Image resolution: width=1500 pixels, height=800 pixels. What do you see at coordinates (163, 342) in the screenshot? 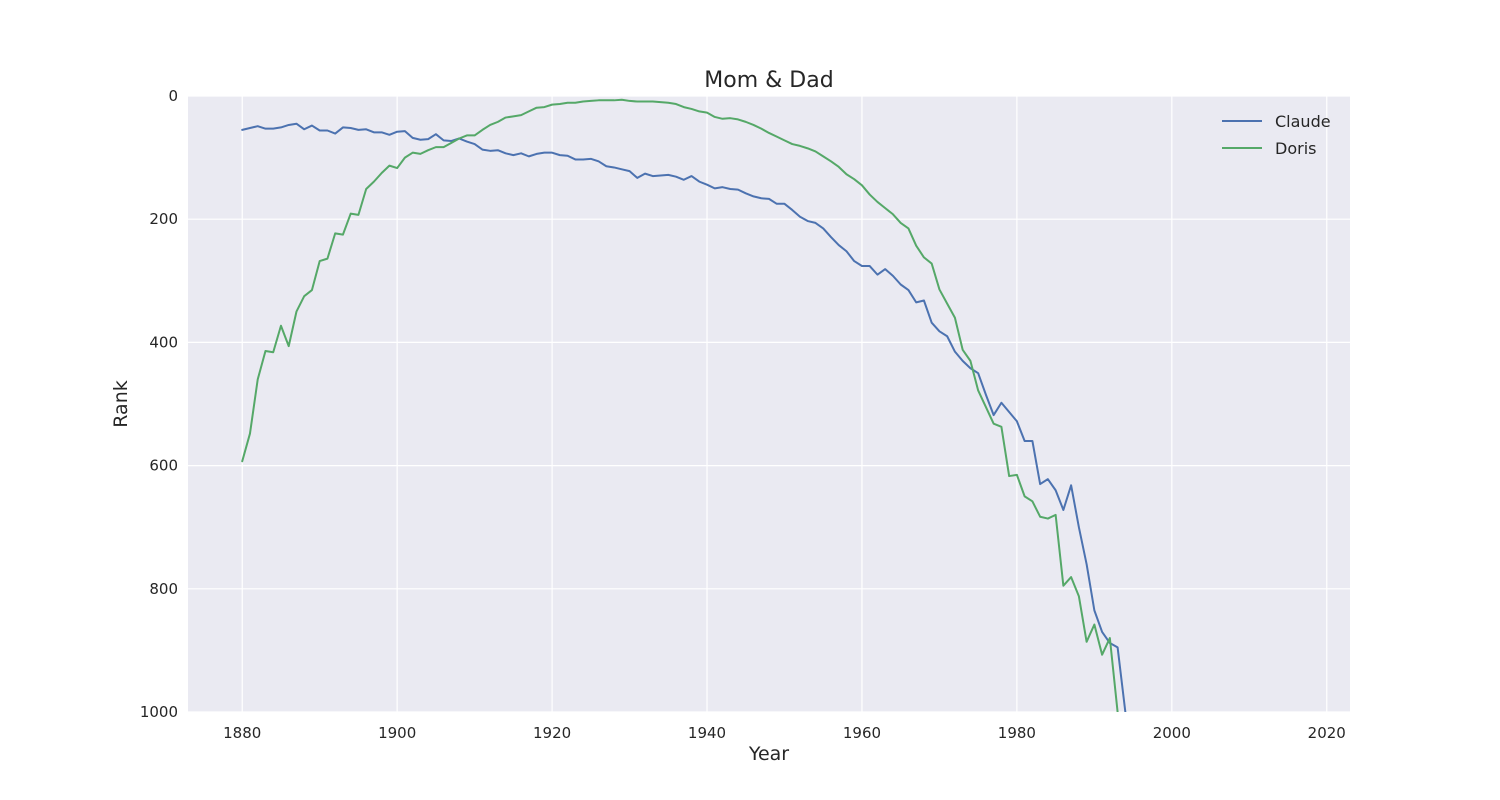
I see `y-tick-label: 400` at bounding box center [163, 342].